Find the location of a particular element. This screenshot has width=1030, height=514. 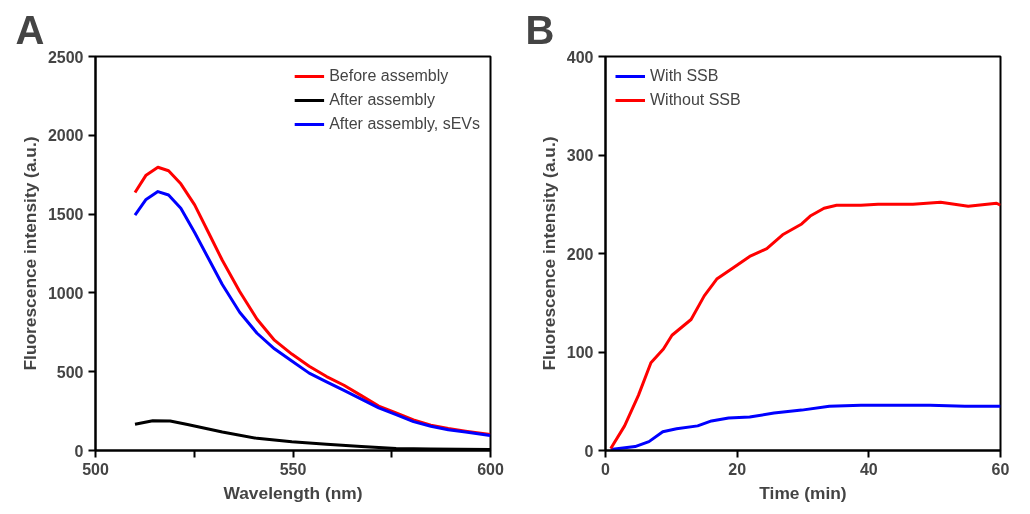

x-tick-label: 20 is located at coordinates (737, 469).